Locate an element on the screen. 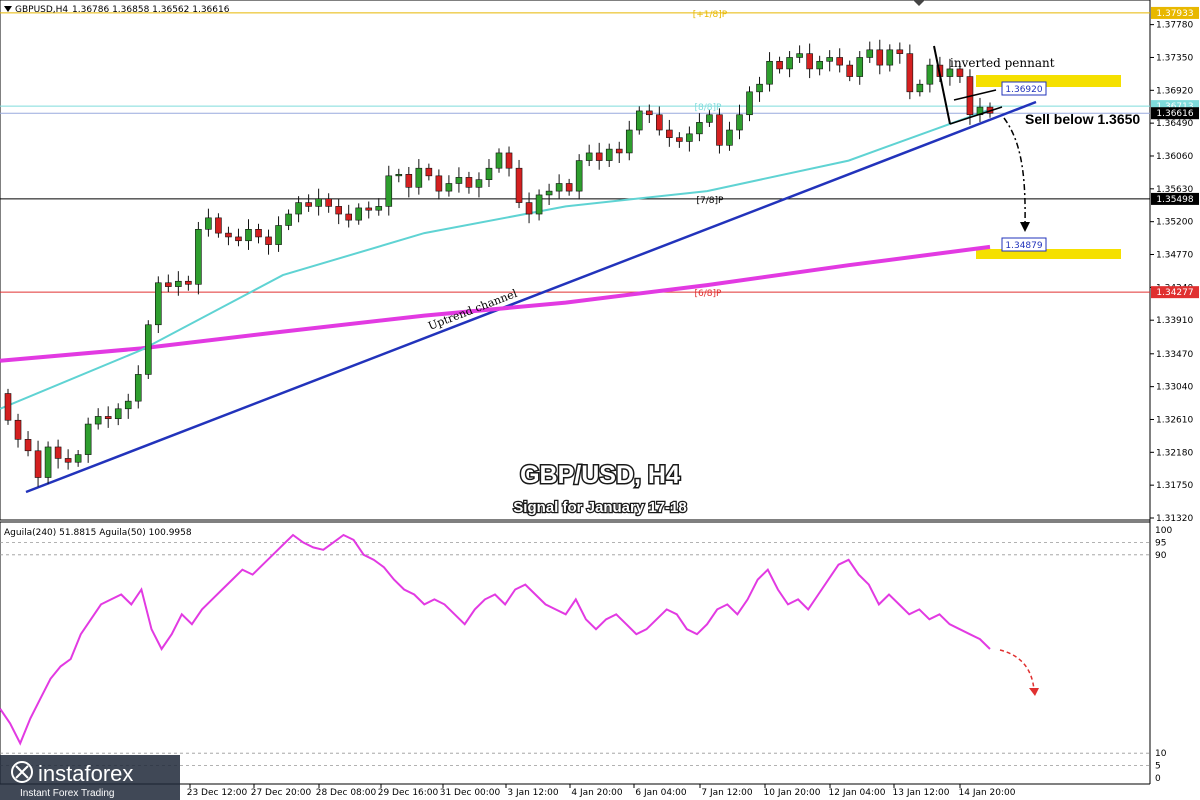 The image size is (1200, 800). price-tick-label: 1.36060 is located at coordinates (1174, 157).